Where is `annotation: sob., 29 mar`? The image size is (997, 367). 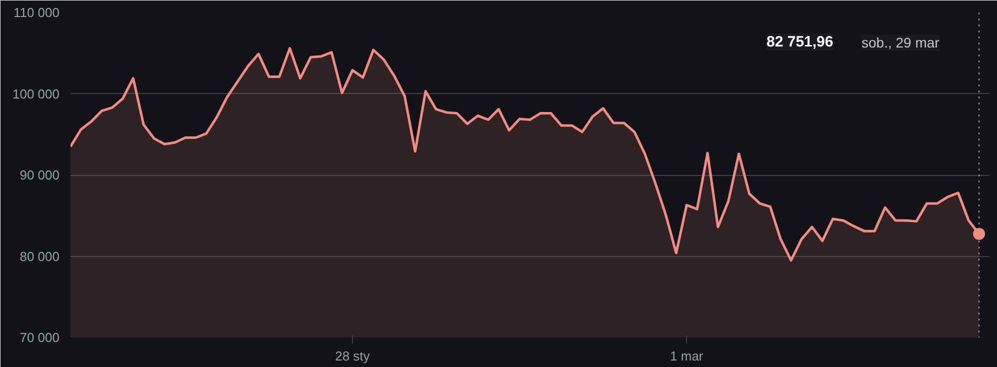
annotation: sob., 29 mar is located at coordinates (901, 42).